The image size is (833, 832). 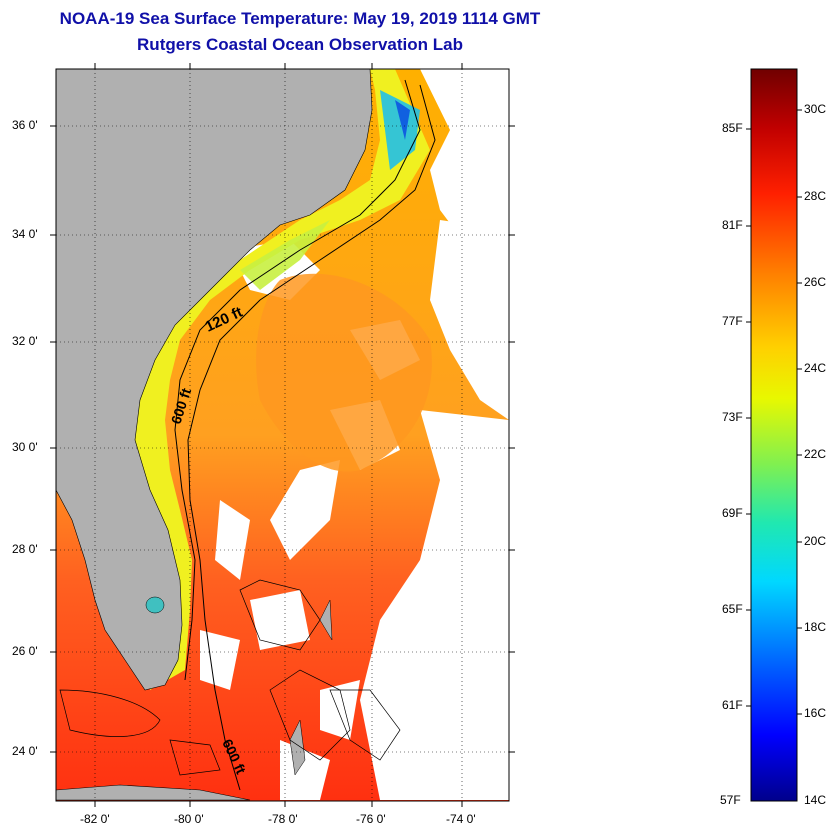 I want to click on lat-label-28: 28 0', so click(x=25, y=549).